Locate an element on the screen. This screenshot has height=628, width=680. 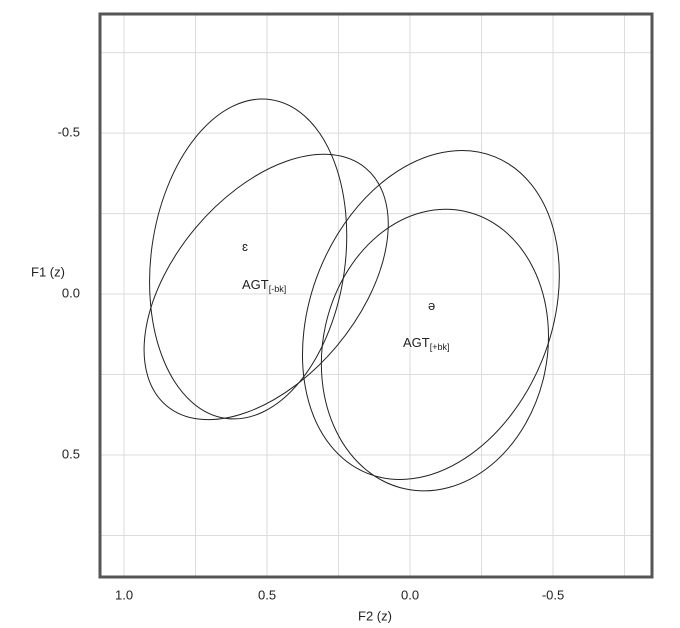
y-tick-label: 0.5 is located at coordinates (71, 453).